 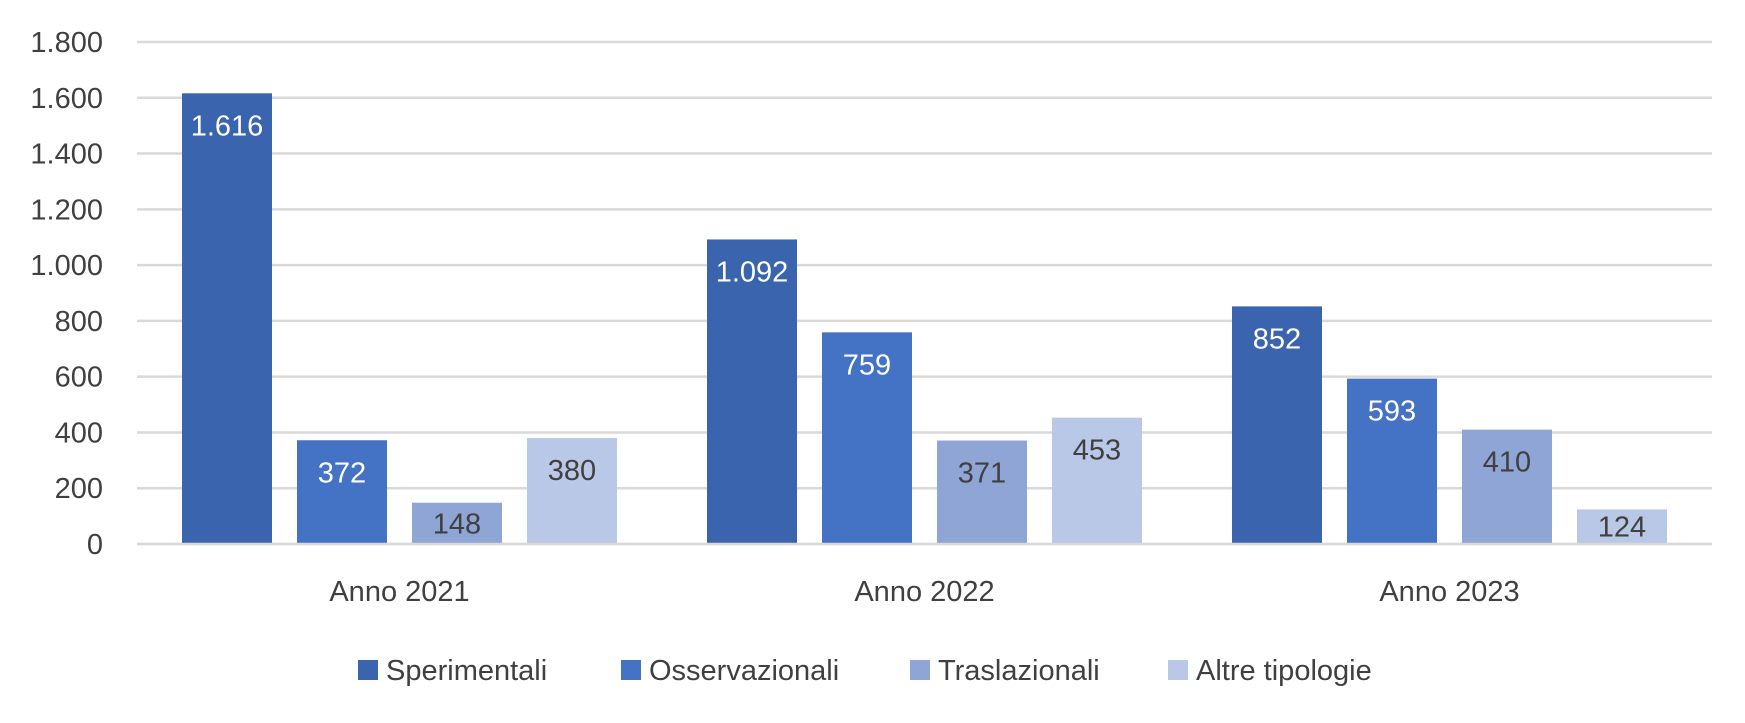 I want to click on data-label: 371, so click(x=982, y=474).